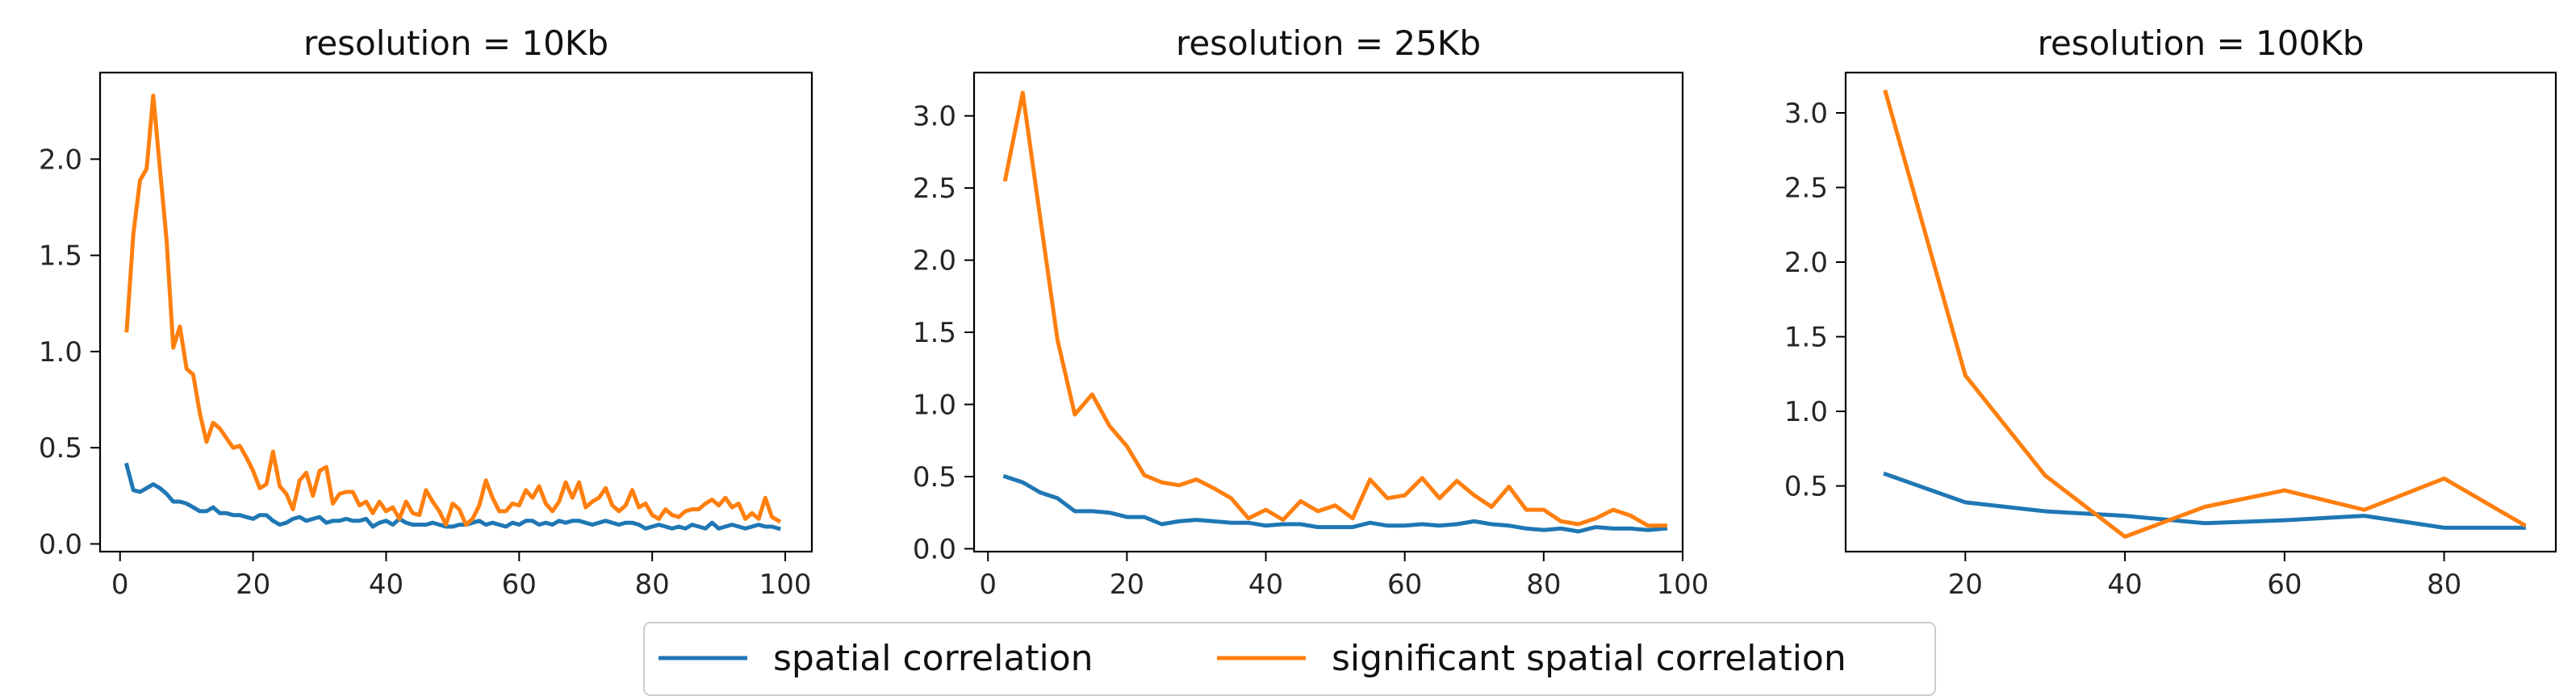 This screenshot has width=2576, height=700. What do you see at coordinates (1328, 43) in the screenshot?
I see `panel-title: resolution = 25Kb` at bounding box center [1328, 43].